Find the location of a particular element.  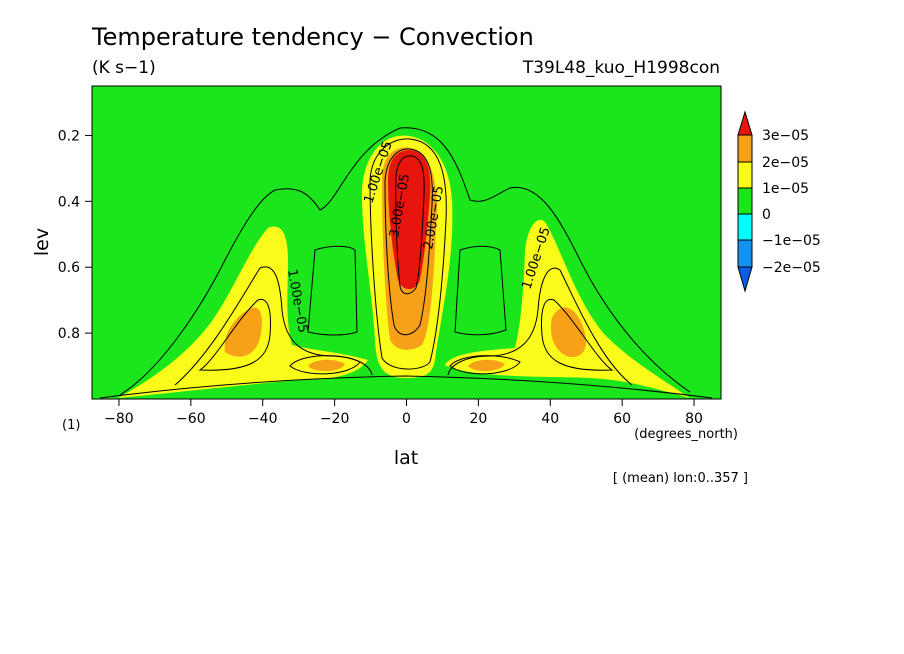

contour-line-south-inner is located at coordinates (234, 334).